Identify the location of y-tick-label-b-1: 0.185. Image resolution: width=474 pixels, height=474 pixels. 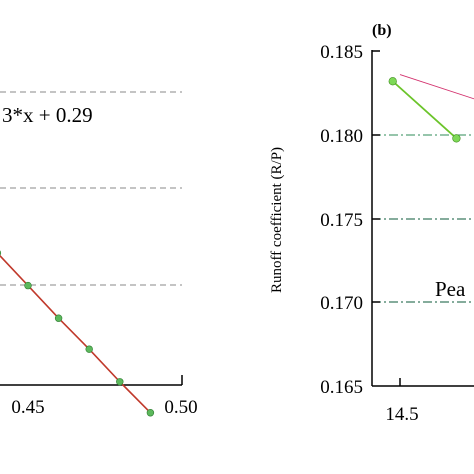
(341, 52).